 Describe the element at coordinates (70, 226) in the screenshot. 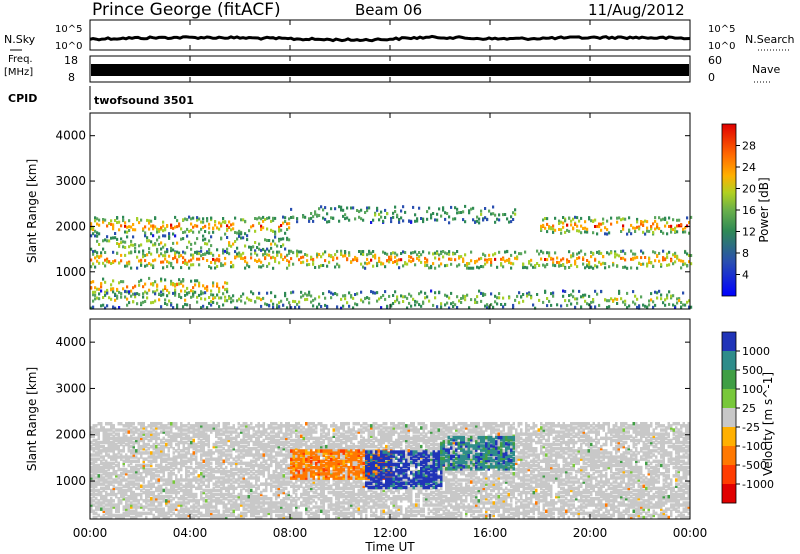

I see `power-y-tick-label: 2000` at that location.